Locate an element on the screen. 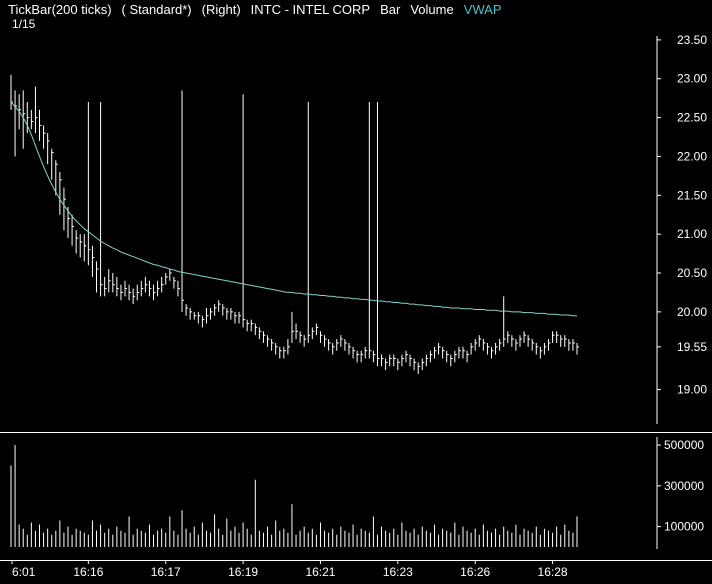 The height and width of the screenshot is (584, 712). price-y-tick-label: 21.50 is located at coordinates (692, 195).